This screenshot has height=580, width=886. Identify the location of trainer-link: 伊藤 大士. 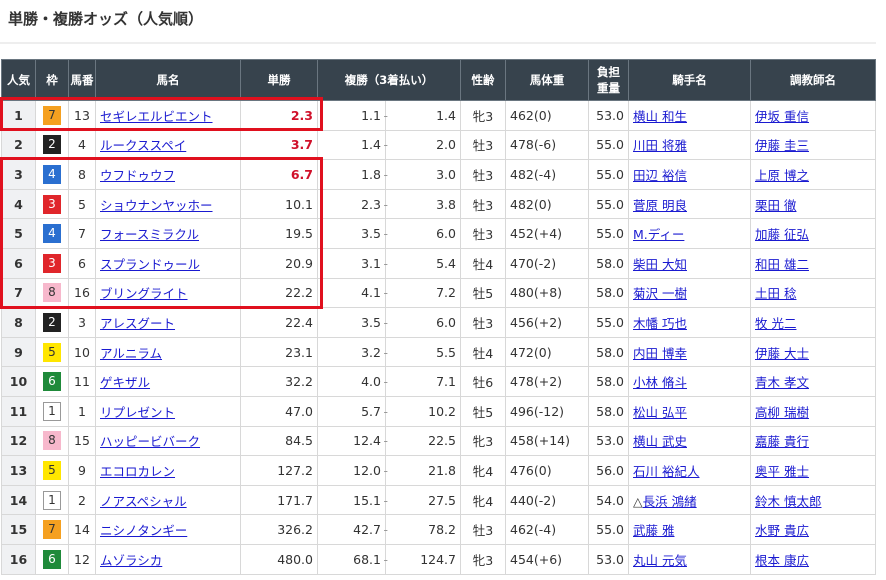
(782, 353).